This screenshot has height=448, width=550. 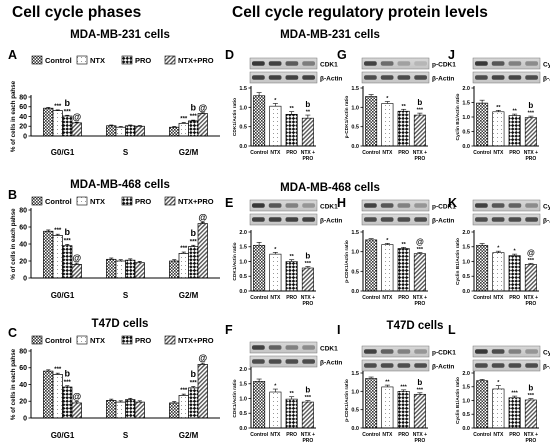 What do you see at coordinates (546, 353) in the screenshot?
I see `panel-l-blot-label: Cyclin B1` at bounding box center [546, 353].